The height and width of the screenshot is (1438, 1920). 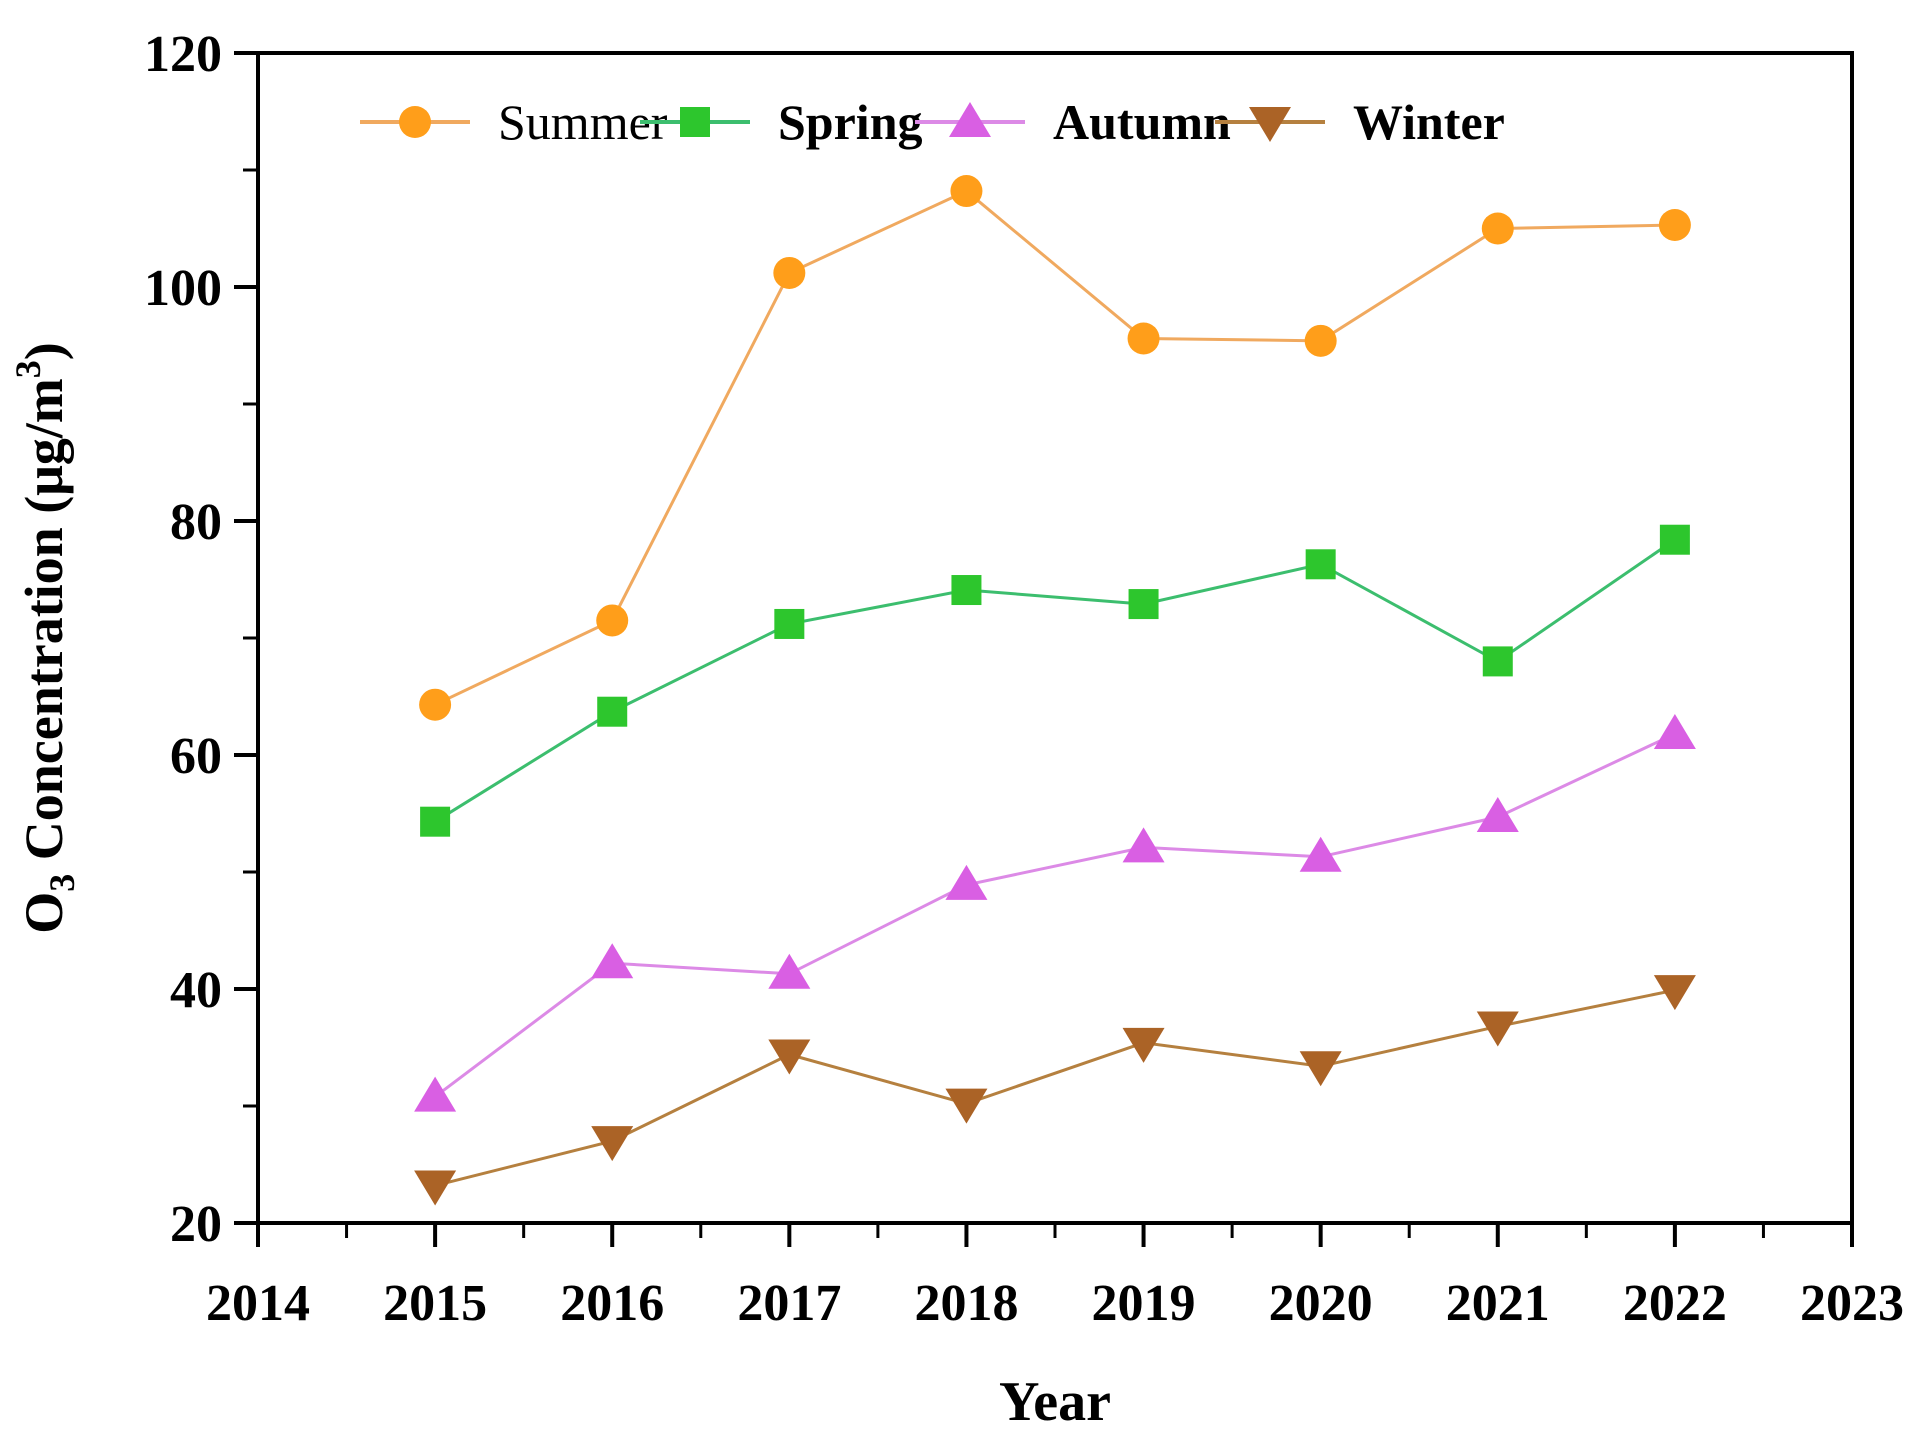 I want to click on legend-marker-autumn, so click(x=970, y=119).